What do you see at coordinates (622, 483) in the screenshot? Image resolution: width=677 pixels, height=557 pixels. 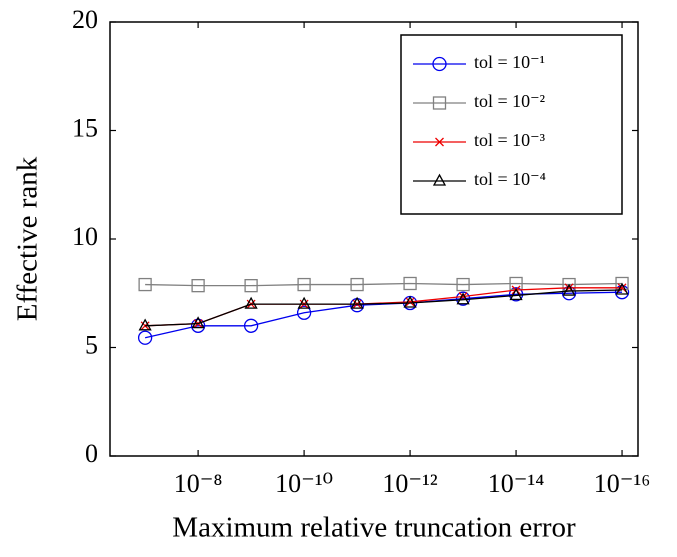 I see `x-tick-label: 10⁻¹⁶` at bounding box center [622, 483].